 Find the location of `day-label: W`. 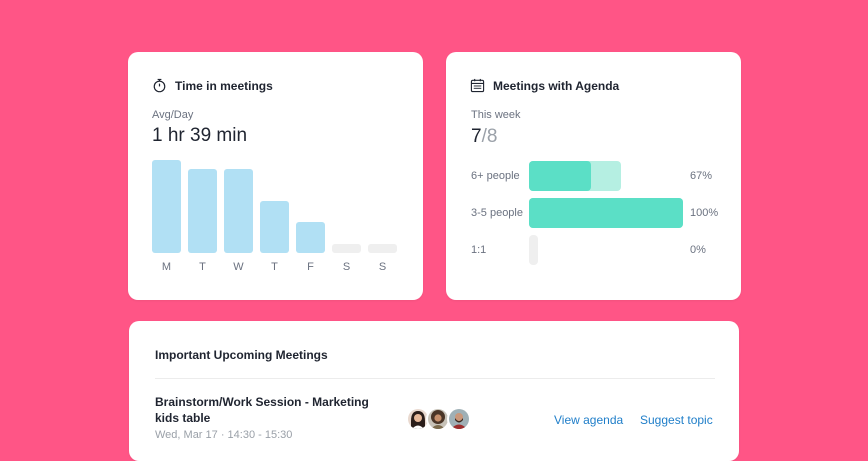

day-label: W is located at coordinates (238, 267).